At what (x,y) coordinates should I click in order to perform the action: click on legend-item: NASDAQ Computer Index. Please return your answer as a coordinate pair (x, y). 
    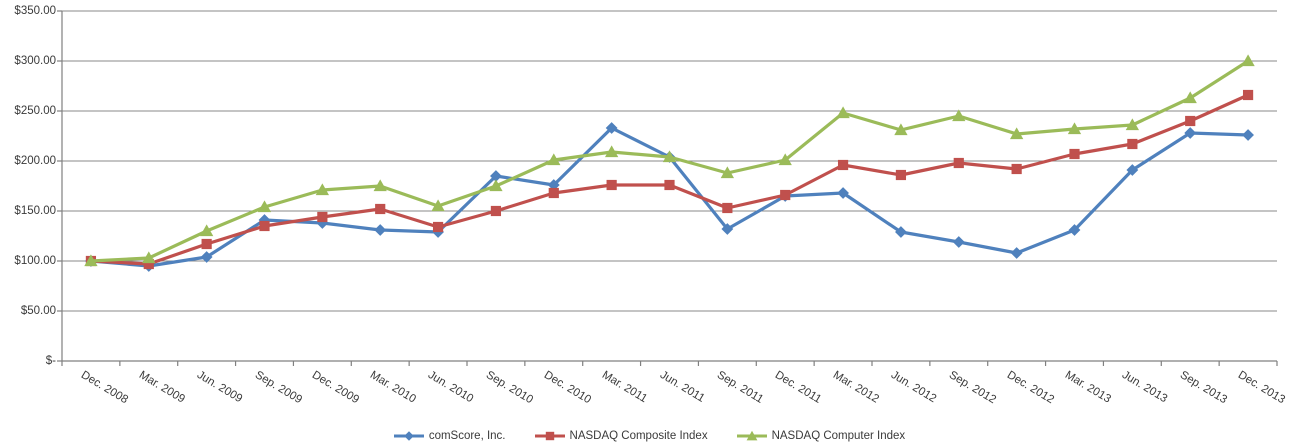
    Looking at the image, I should click on (821, 436).